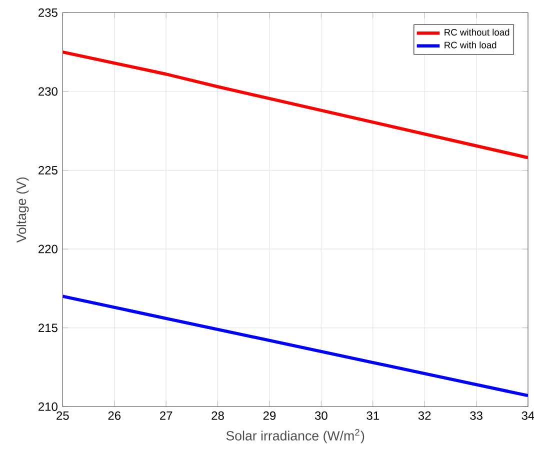 This screenshot has height=466, width=534. I want to click on legend-label: RC with load, so click(470, 45).